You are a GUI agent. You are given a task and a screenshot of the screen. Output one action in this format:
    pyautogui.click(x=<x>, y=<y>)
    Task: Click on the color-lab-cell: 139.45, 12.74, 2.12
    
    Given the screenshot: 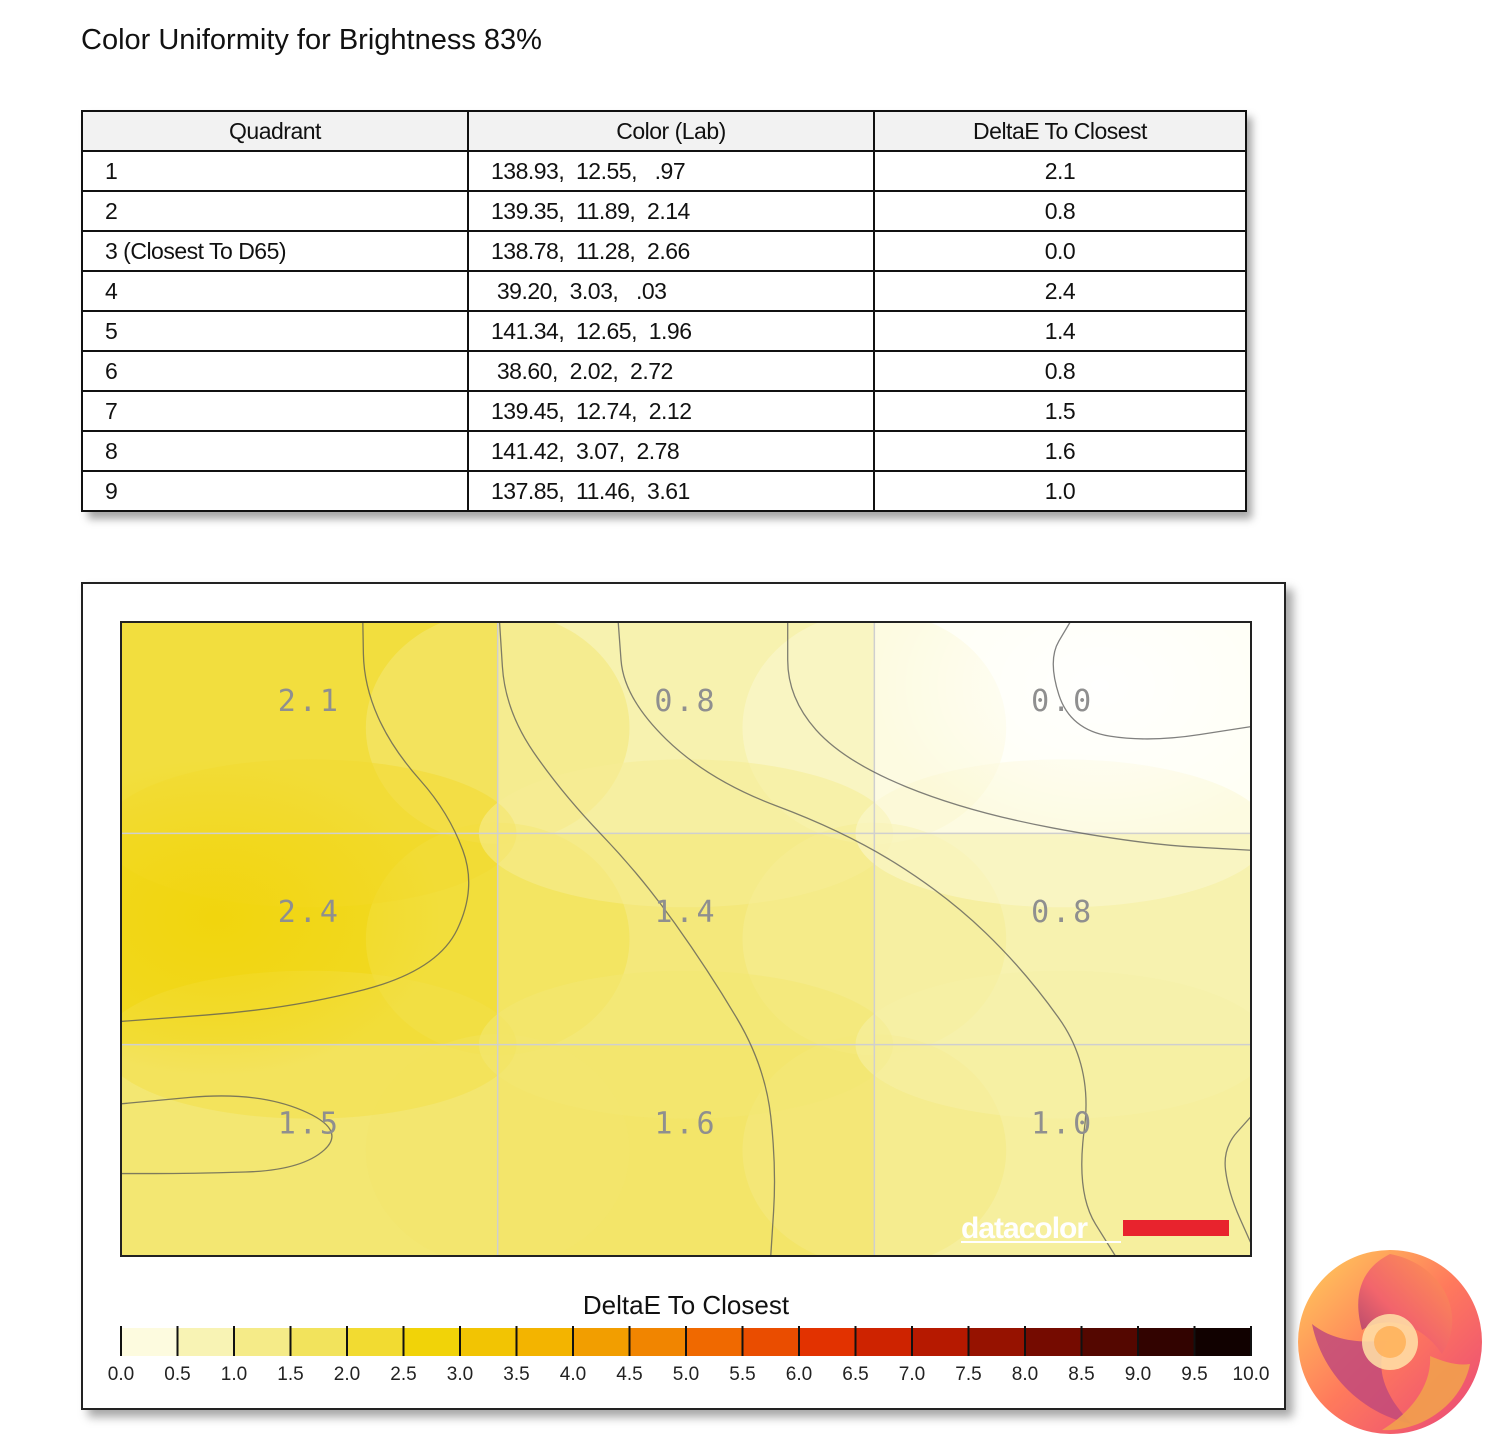 What is the action you would take?
    pyautogui.click(x=671, y=411)
    